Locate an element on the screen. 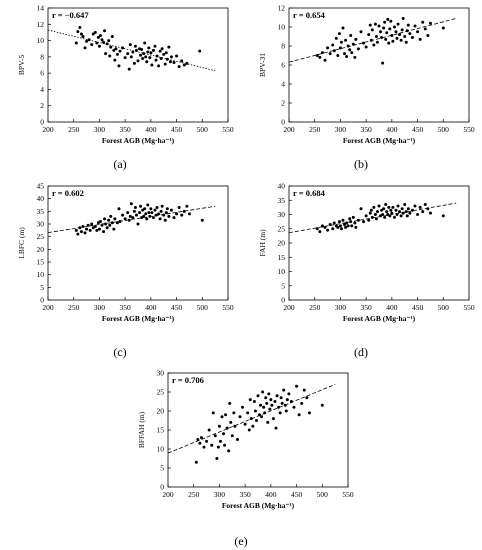 The height and width of the screenshot is (550, 482). y-axis-label: LBFC (m) is located at coordinates (21, 243).